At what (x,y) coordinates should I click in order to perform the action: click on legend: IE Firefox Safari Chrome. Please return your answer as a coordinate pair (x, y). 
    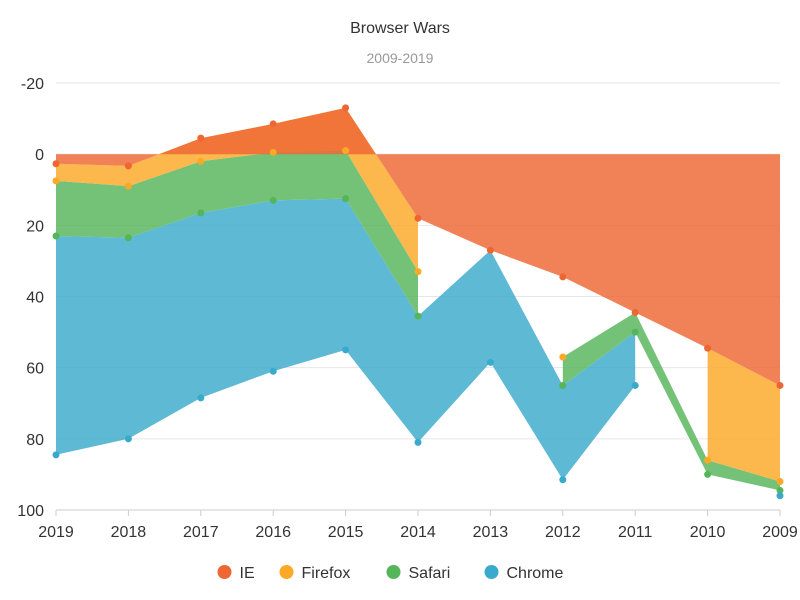
    Looking at the image, I should click on (390, 573).